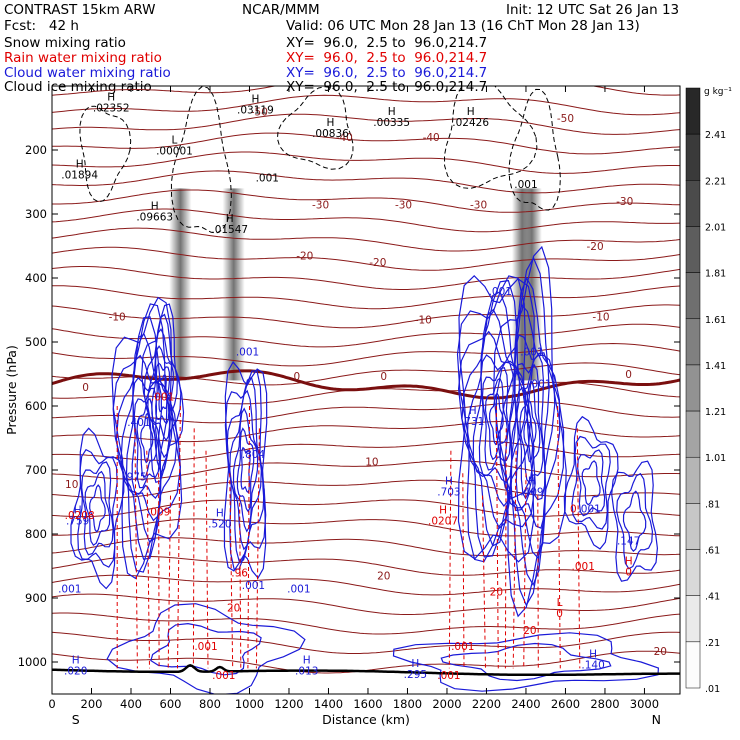 This screenshot has width=740, height=740. What do you see at coordinates (36, 150) in the screenshot?
I see `y-tick-label: 200` at bounding box center [36, 150].